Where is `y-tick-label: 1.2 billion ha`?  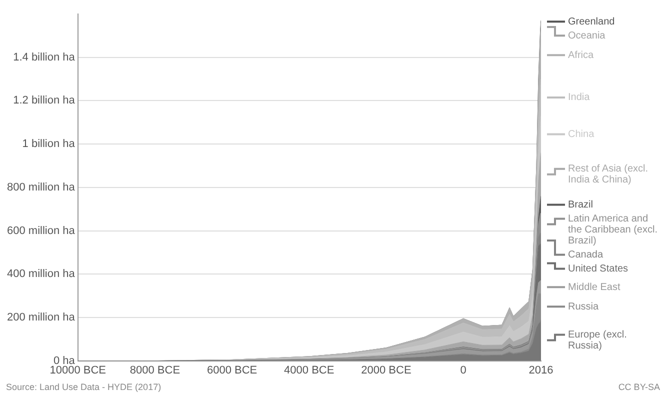
y-tick-label: 1.2 billion ha is located at coordinates (44, 100).